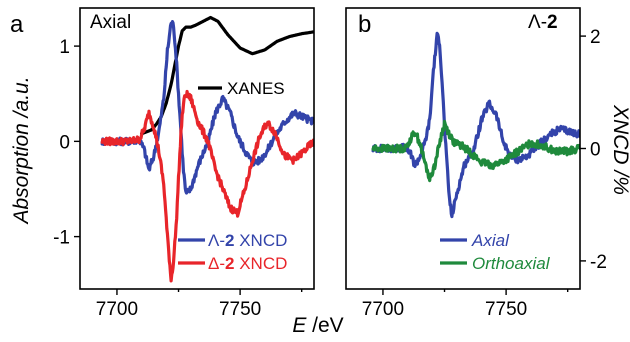  Describe the element at coordinates (543, 22) in the screenshot. I see `panel-b-title: Λ-2` at that location.